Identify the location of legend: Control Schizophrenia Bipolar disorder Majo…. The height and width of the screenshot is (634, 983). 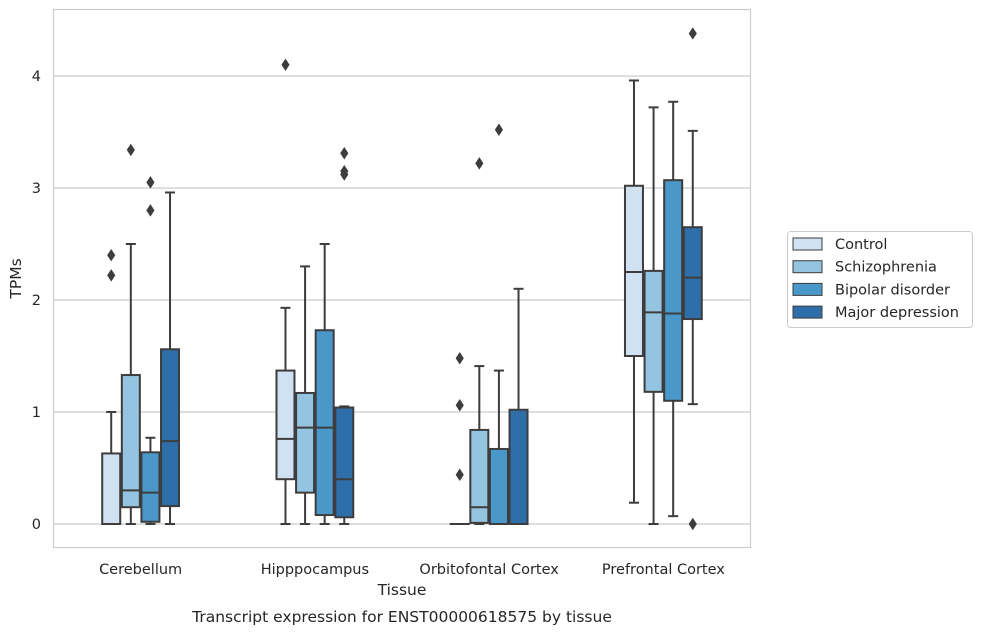
(880, 279).